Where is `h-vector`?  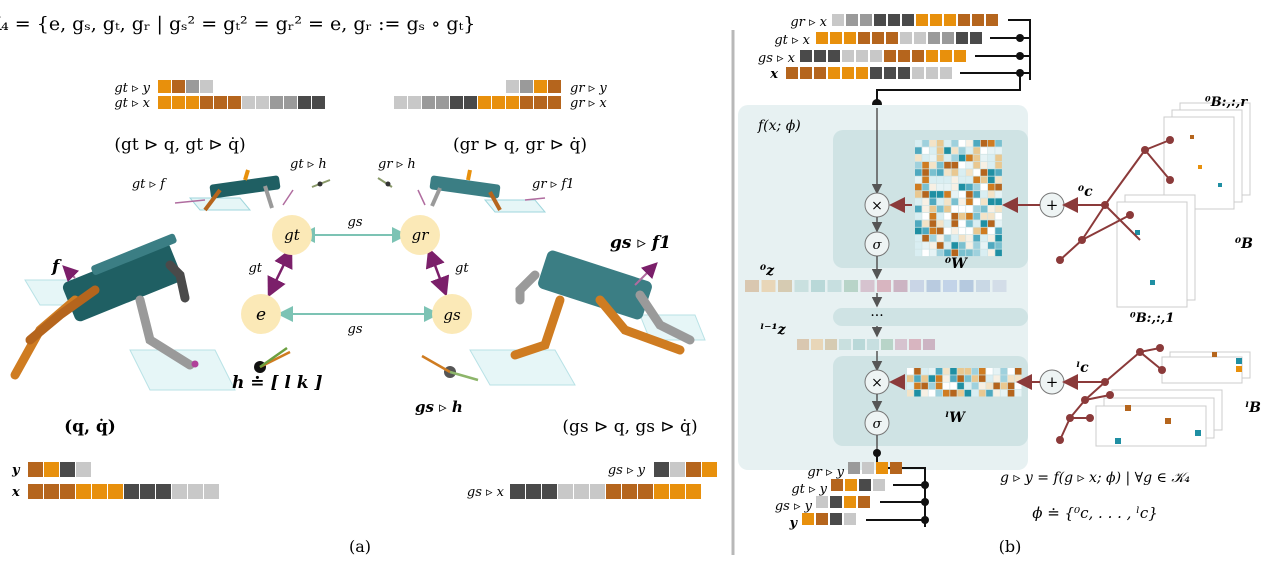
h-vector is located at coordinates (272, 359).